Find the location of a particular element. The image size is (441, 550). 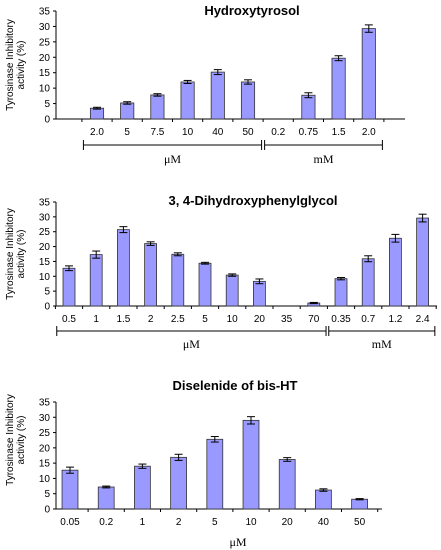

x-tick-label: 70 is located at coordinates (314, 319).